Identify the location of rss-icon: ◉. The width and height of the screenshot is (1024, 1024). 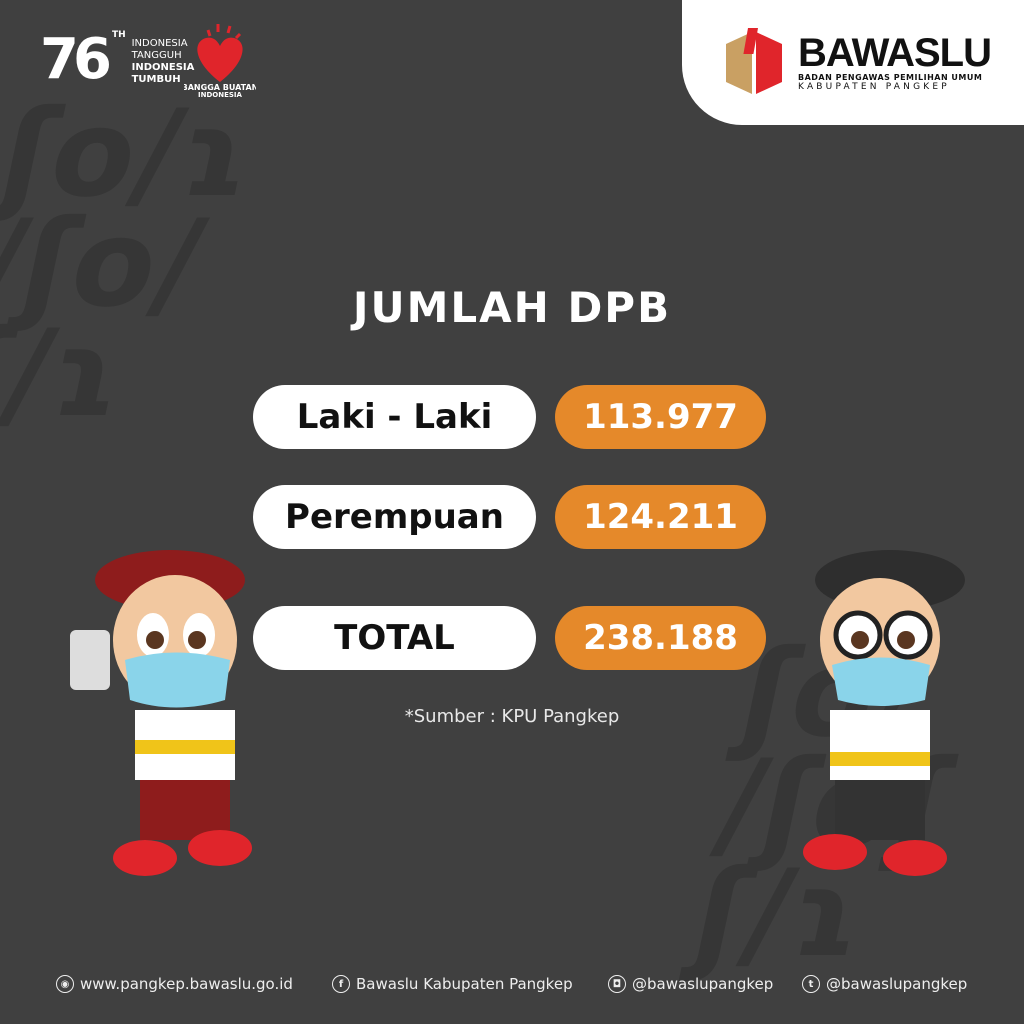
(65, 984).